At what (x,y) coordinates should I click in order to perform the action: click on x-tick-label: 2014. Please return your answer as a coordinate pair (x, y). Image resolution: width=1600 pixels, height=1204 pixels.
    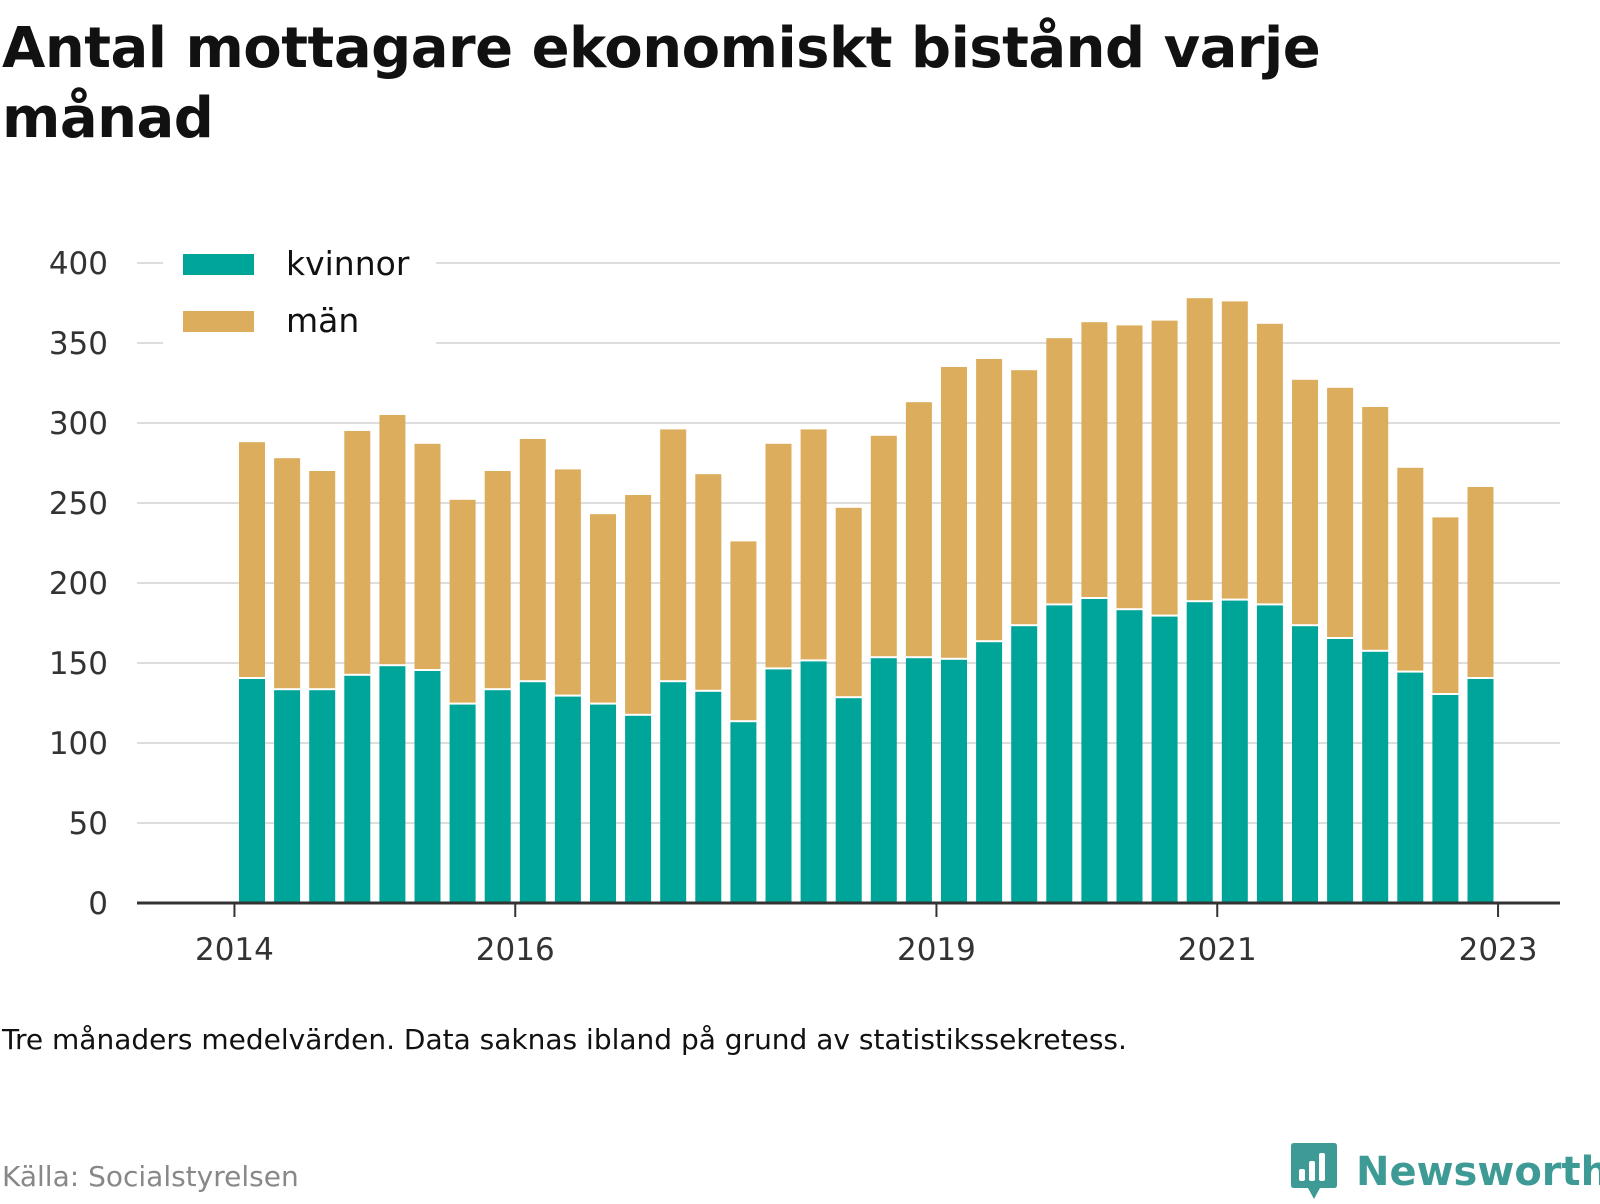
    Looking at the image, I should click on (234, 950).